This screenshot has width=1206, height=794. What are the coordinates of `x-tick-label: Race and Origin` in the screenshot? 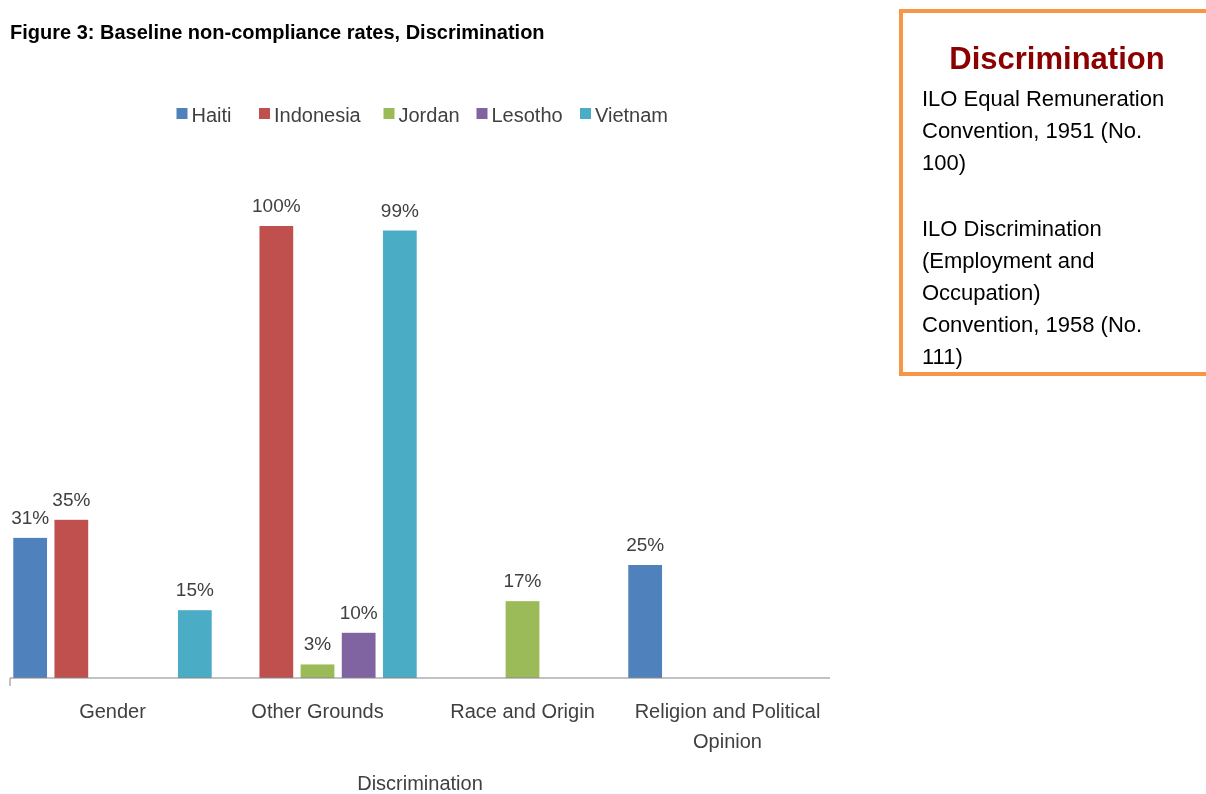 It's located at (522, 711).